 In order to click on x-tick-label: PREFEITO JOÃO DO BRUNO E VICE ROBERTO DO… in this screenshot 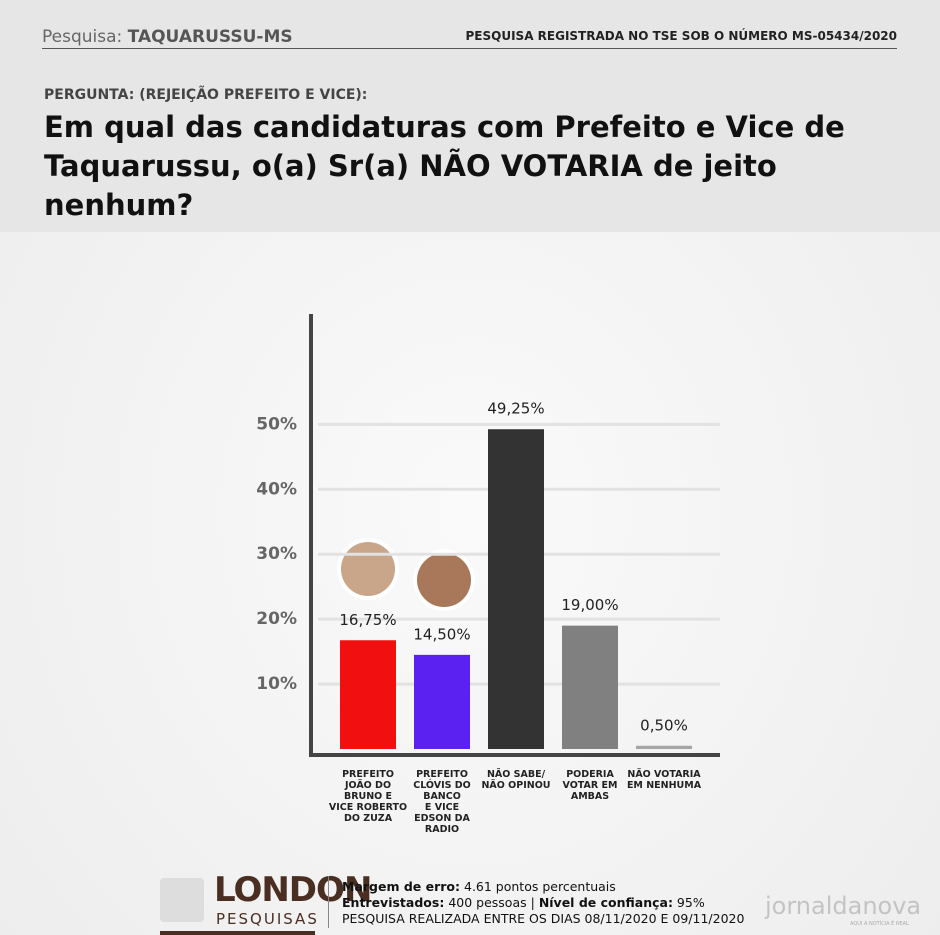, I will do `click(368, 796)`.